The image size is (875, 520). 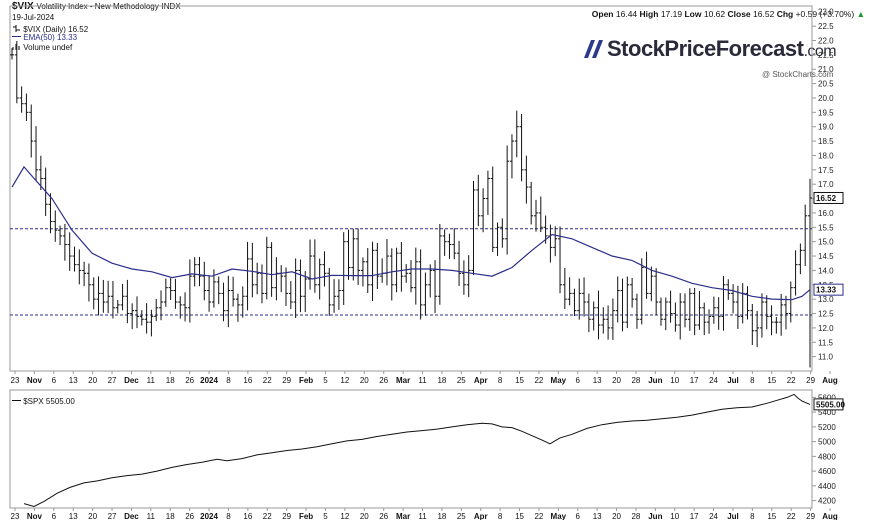 I want to click on y-tick-label: 15.0, so click(x=826, y=242).